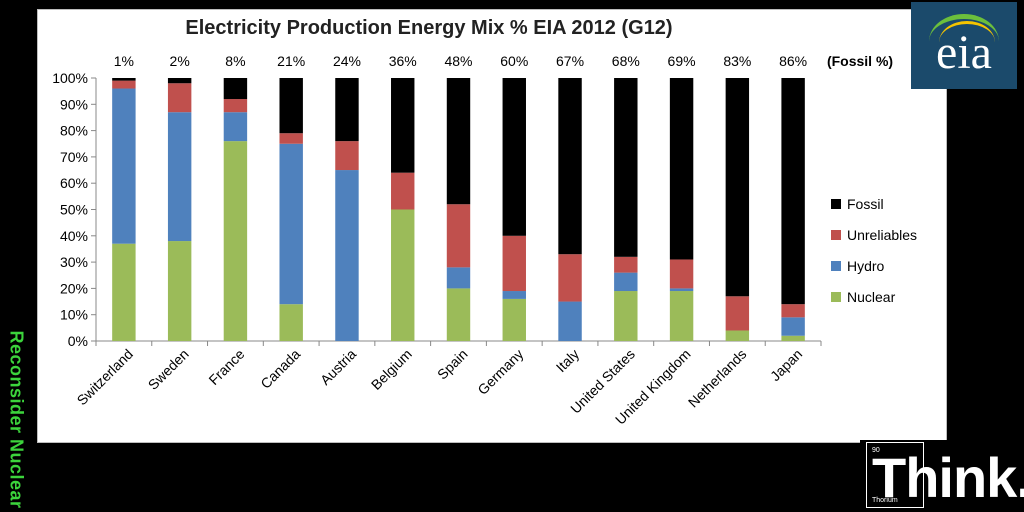 Image resolution: width=1024 pixels, height=512 pixels. Describe the element at coordinates (458, 61) in the screenshot. I see `fossil-percent-value: 48%` at that location.